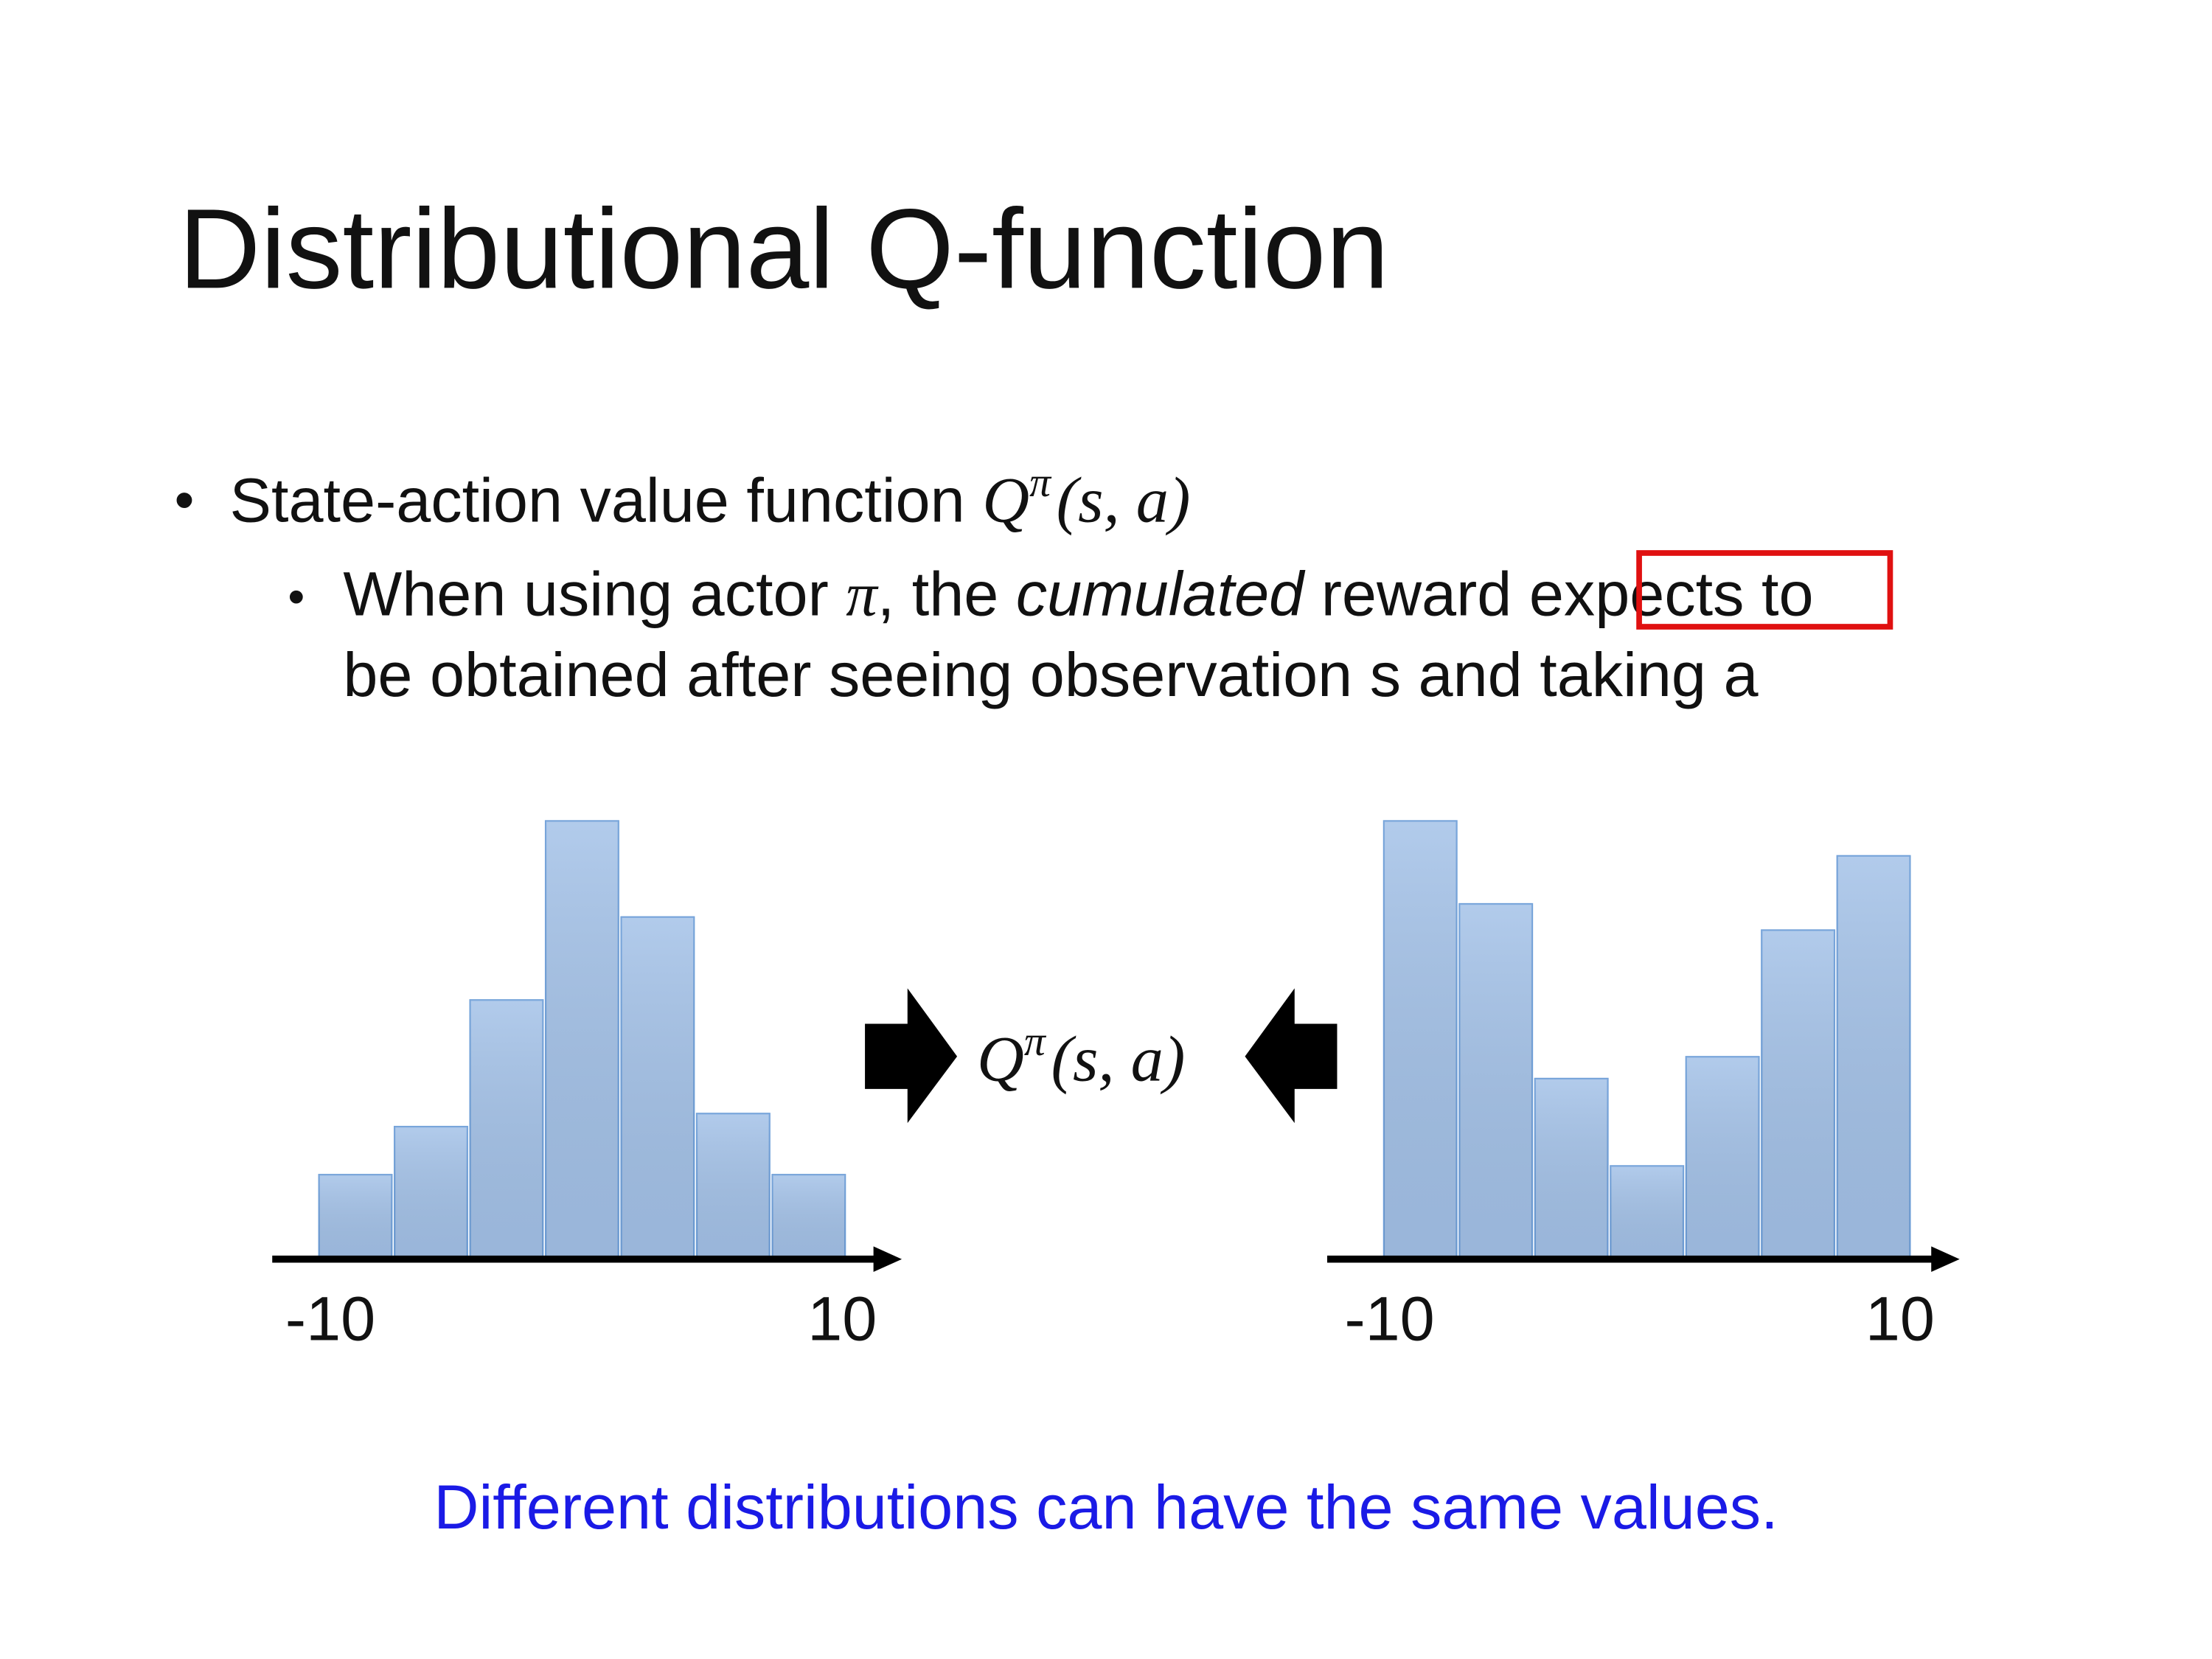  What do you see at coordinates (594, 594) in the screenshot?
I see `text: When using actor` at bounding box center [594, 594].